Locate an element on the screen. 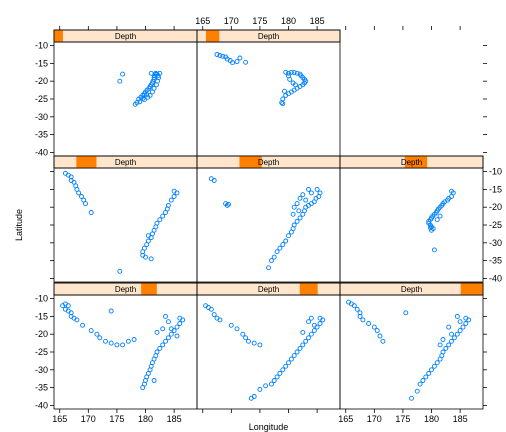  y-tick-label-left-0--30: -30 is located at coordinates (41, 117).